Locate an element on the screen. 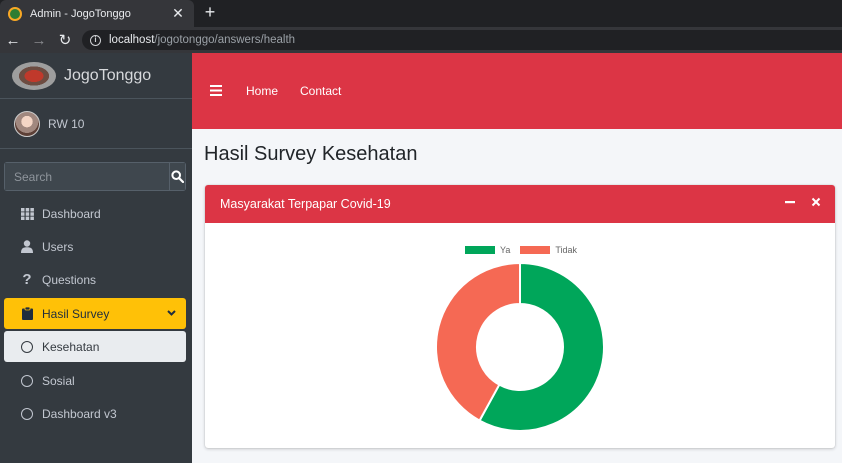  legend-item-tidak: Tidak is located at coordinates (548, 250).